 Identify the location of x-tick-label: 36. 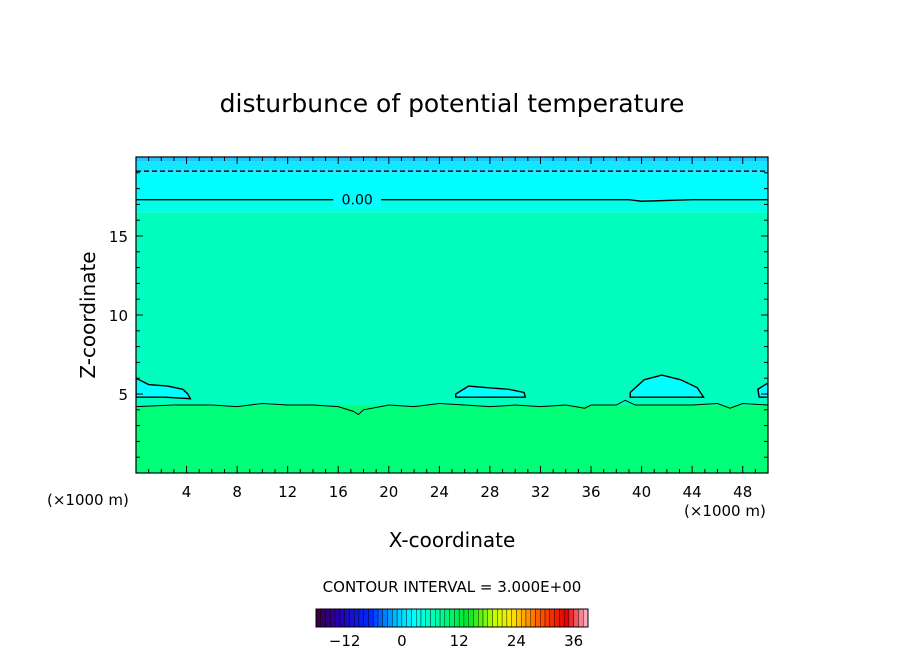
(590, 492).